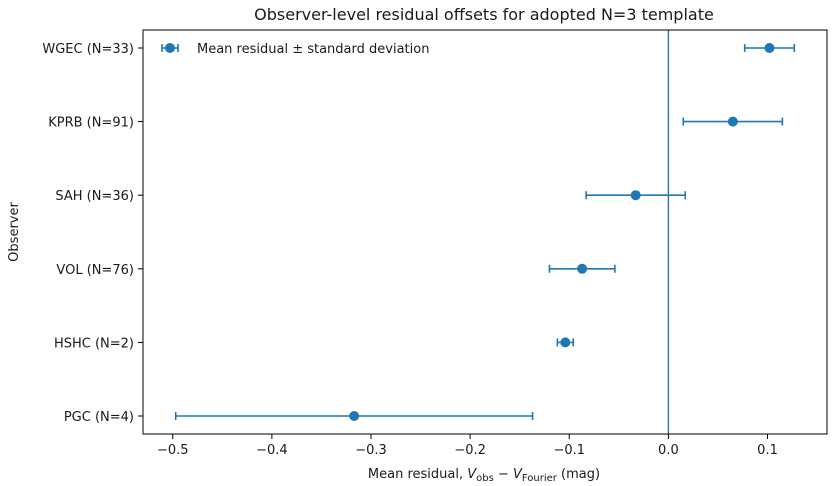  Describe the element at coordinates (569, 450) in the screenshot. I see `x-tick-label: −0.1` at that location.